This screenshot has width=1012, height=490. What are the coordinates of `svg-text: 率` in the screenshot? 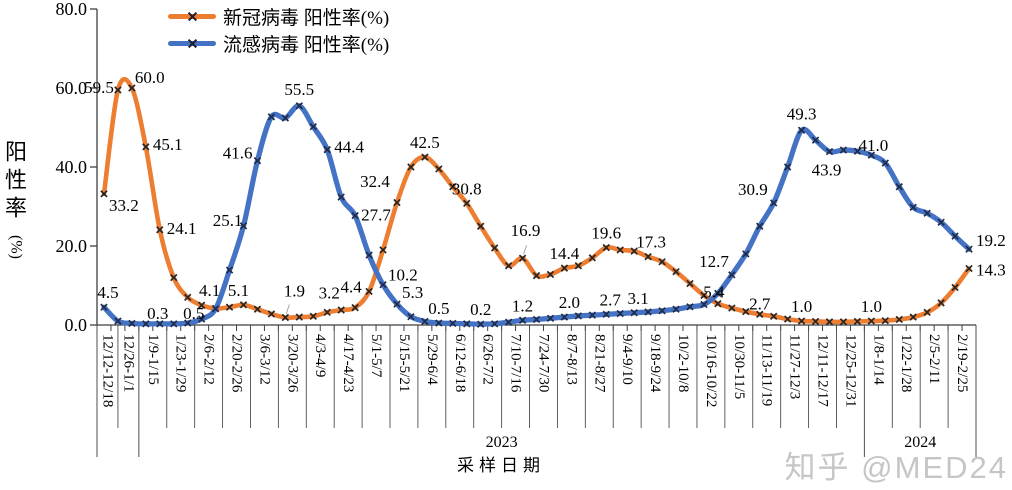 It's located at (16, 208).